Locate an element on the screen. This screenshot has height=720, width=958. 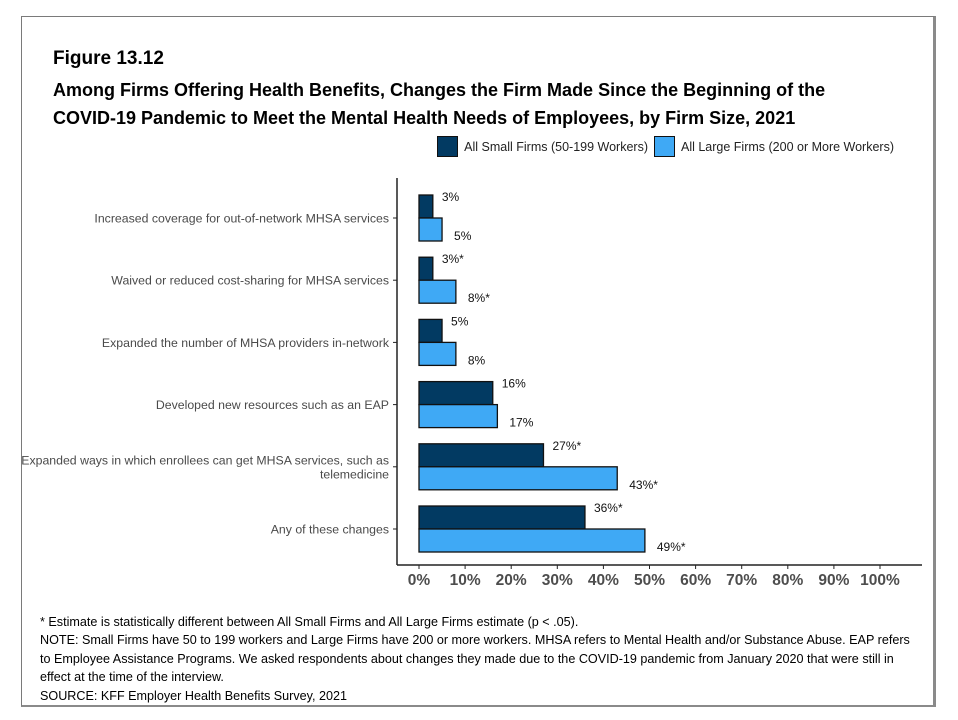
legend-item-large: All Large Firms (200 or More Workers) is located at coordinates (773, 146).